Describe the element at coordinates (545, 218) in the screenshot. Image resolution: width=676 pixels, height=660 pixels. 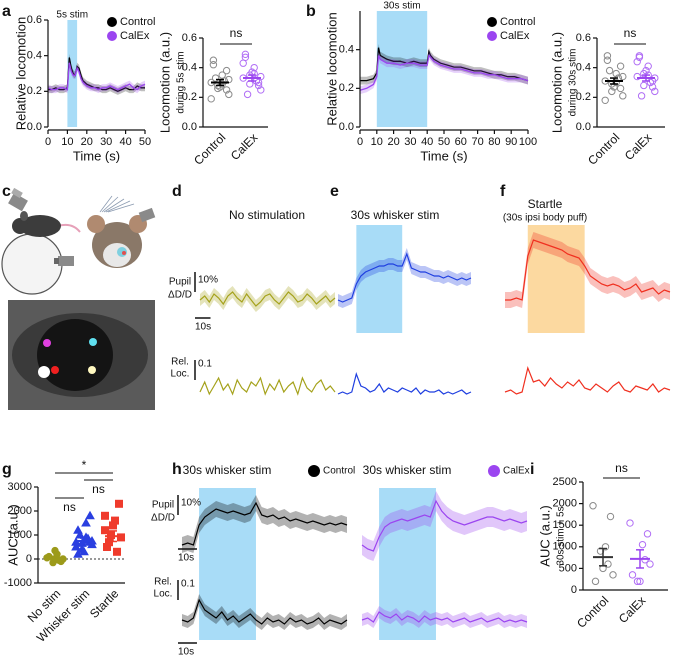
I see `panel-subtitle: (30s ipsi body puff)` at that location.